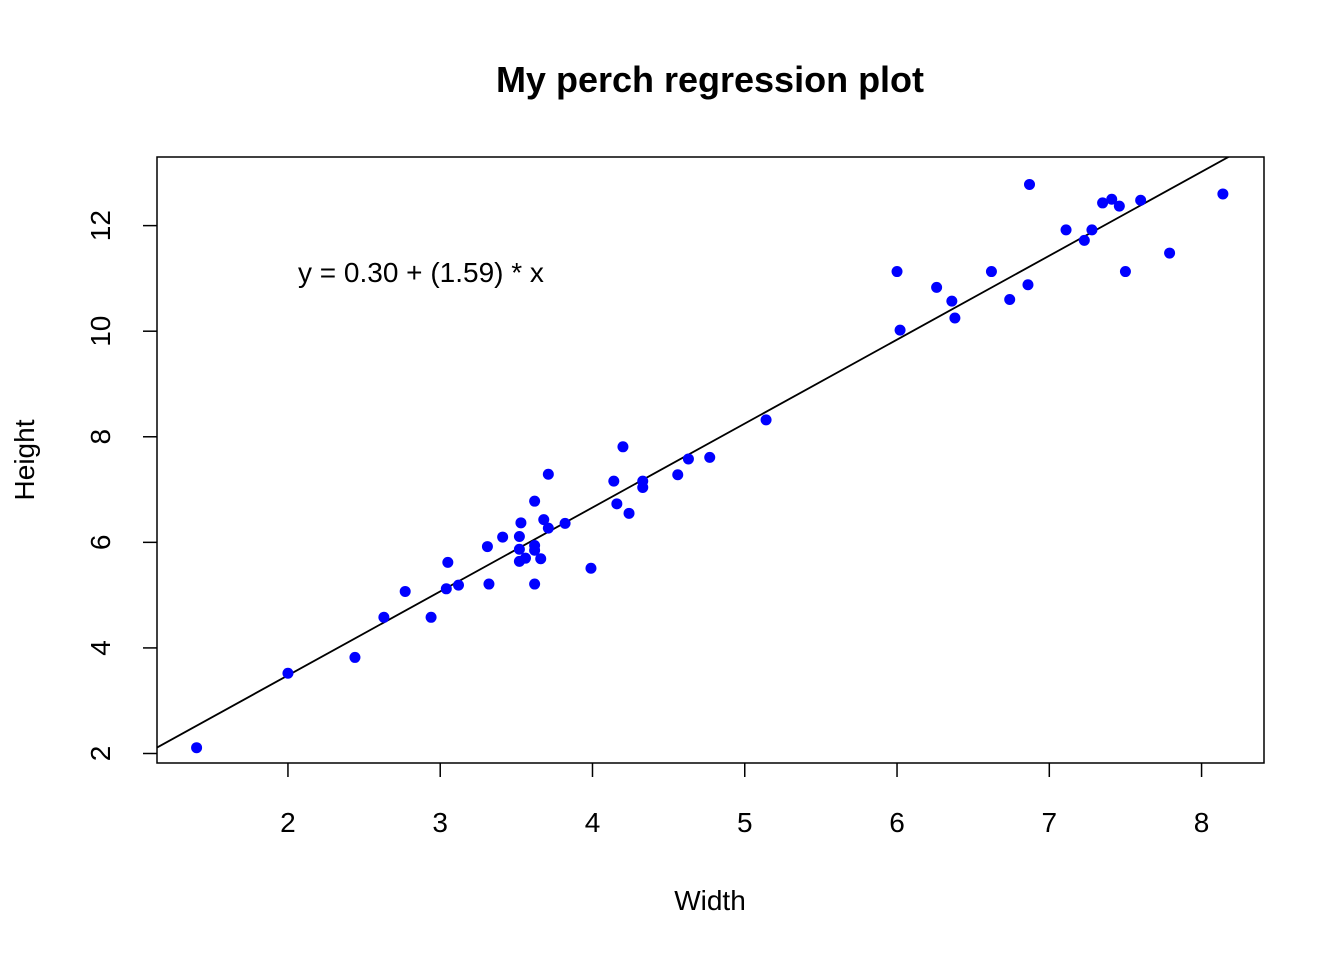  Describe the element at coordinates (100, 331) in the screenshot. I see `y-tick-label: 10` at that location.